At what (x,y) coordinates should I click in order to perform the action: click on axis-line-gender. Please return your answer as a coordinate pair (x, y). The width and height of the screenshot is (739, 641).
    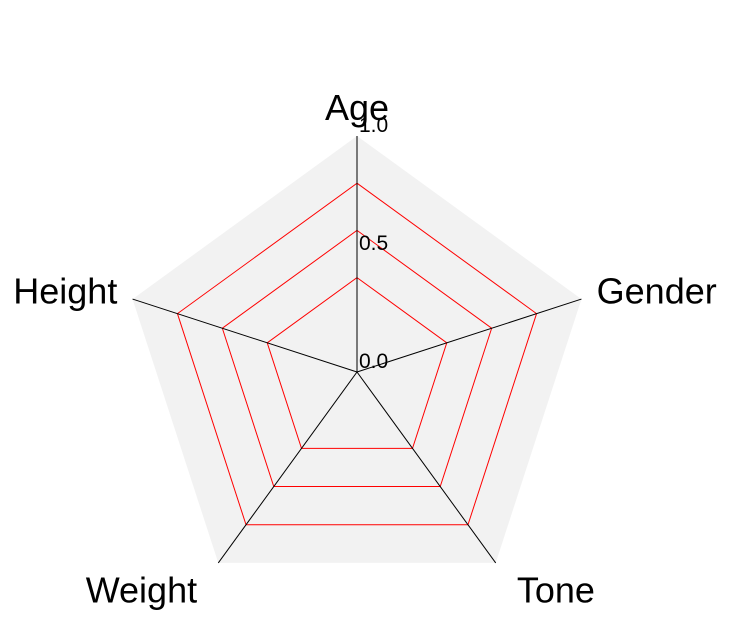
    Looking at the image, I should click on (469, 335).